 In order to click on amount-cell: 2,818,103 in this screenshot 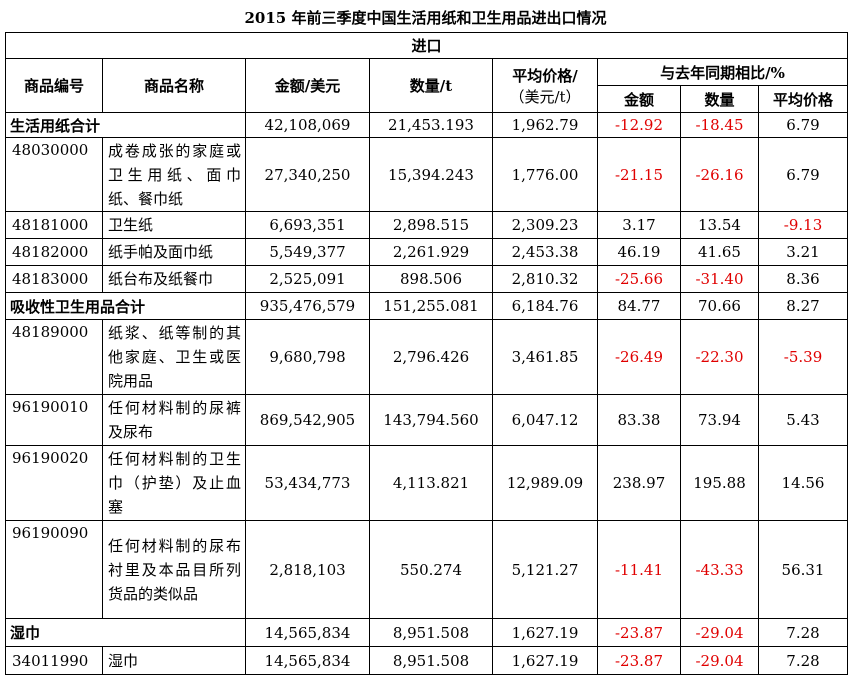, I will do `click(307, 569)`.